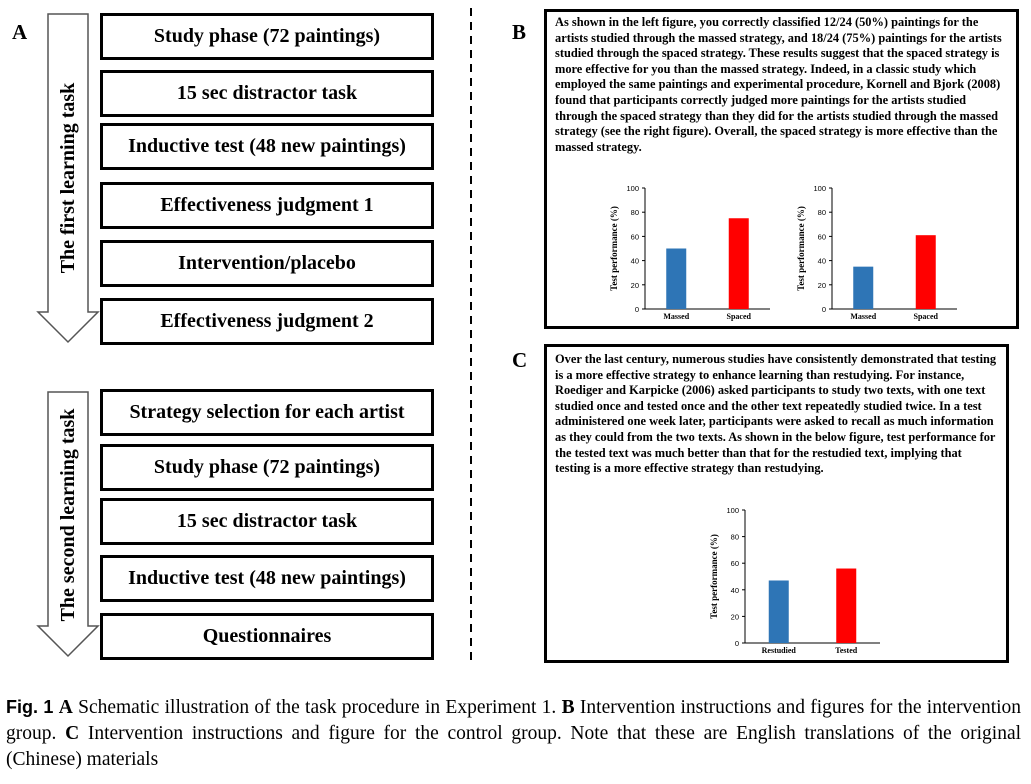 The height and width of the screenshot is (784, 1031). I want to click on x-tick-label: Restudied, so click(779, 650).